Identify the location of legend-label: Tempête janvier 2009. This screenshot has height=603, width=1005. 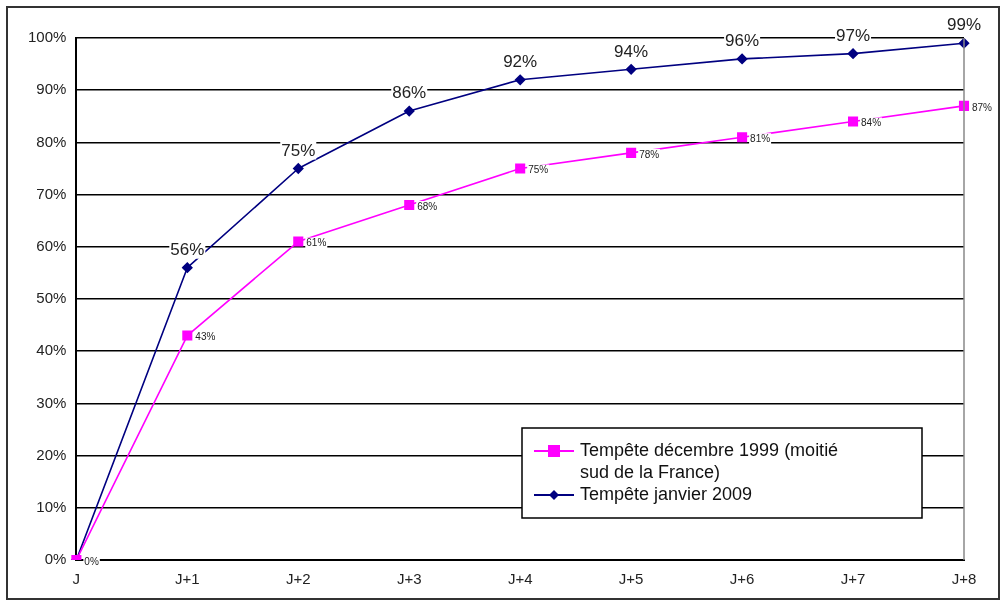
(666, 493).